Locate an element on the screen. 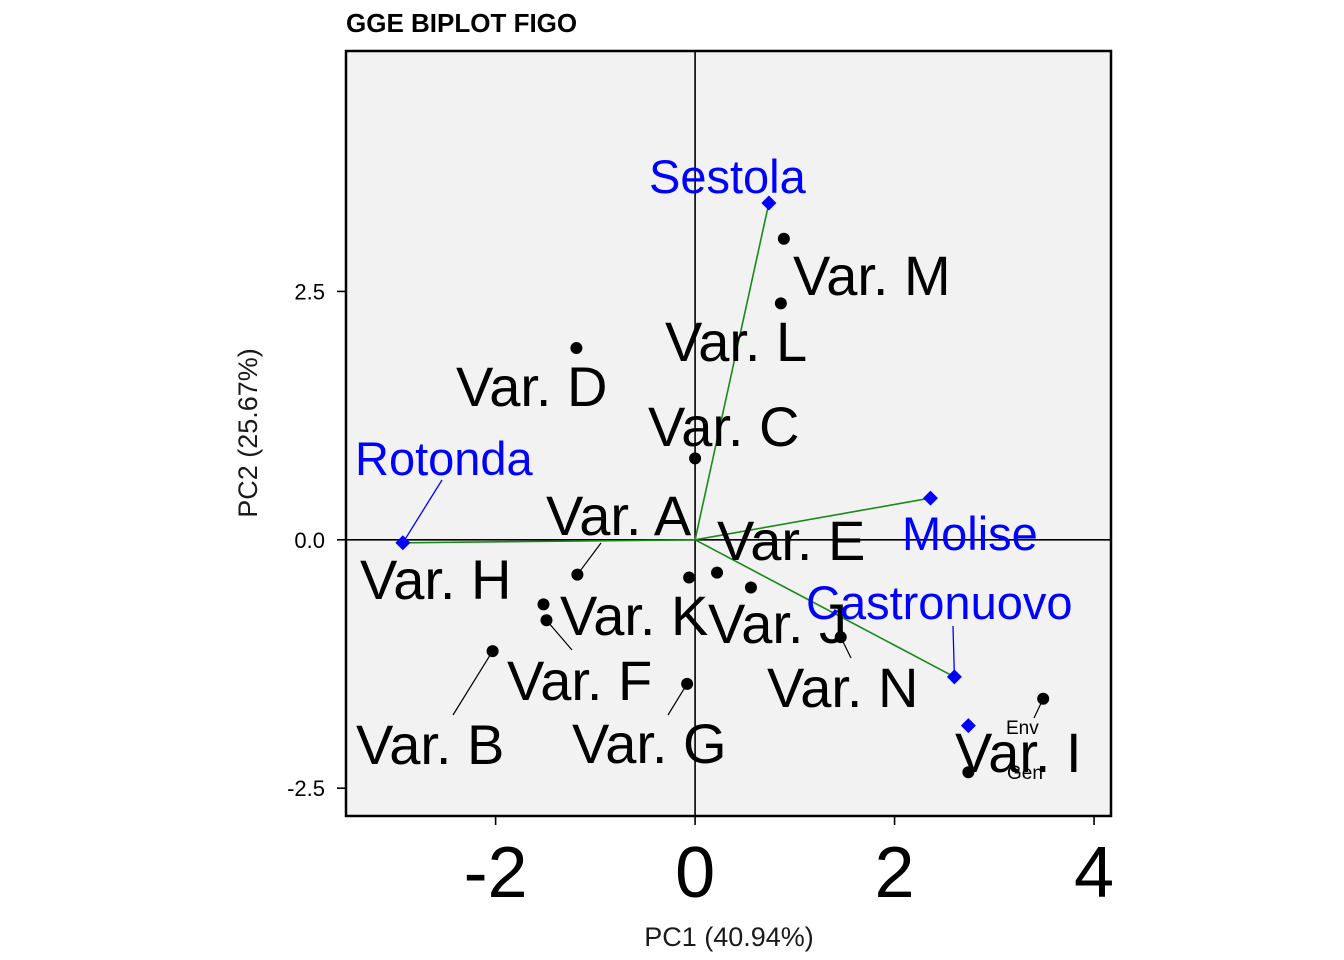 The width and height of the screenshot is (1344, 960). point-var-j is located at coordinates (750, 587).